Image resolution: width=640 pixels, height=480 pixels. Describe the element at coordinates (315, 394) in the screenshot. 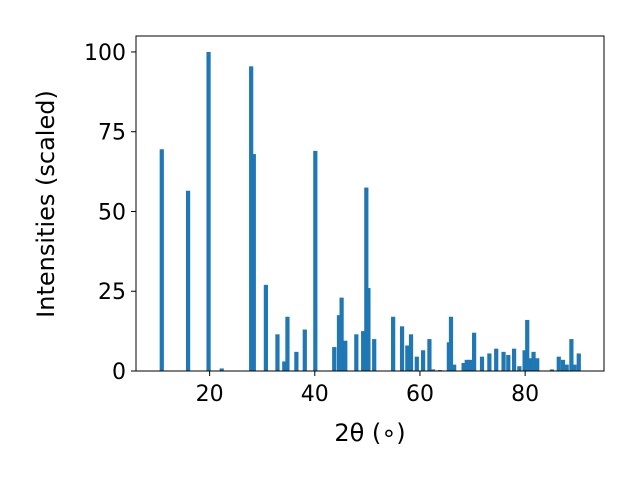

I see `x-tick-label: 40` at that location.